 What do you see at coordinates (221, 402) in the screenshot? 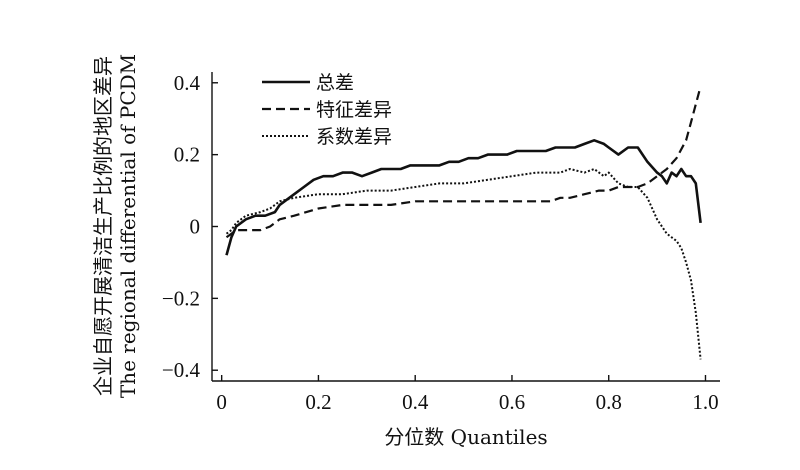
I see `x-tick-label: 0` at bounding box center [221, 402].